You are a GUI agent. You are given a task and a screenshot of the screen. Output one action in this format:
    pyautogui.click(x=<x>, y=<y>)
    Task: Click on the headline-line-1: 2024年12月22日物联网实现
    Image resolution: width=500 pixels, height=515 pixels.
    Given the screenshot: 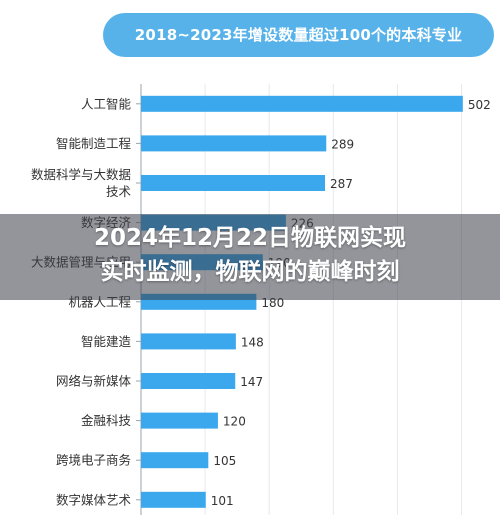 What is the action you would take?
    pyautogui.click(x=250, y=238)
    